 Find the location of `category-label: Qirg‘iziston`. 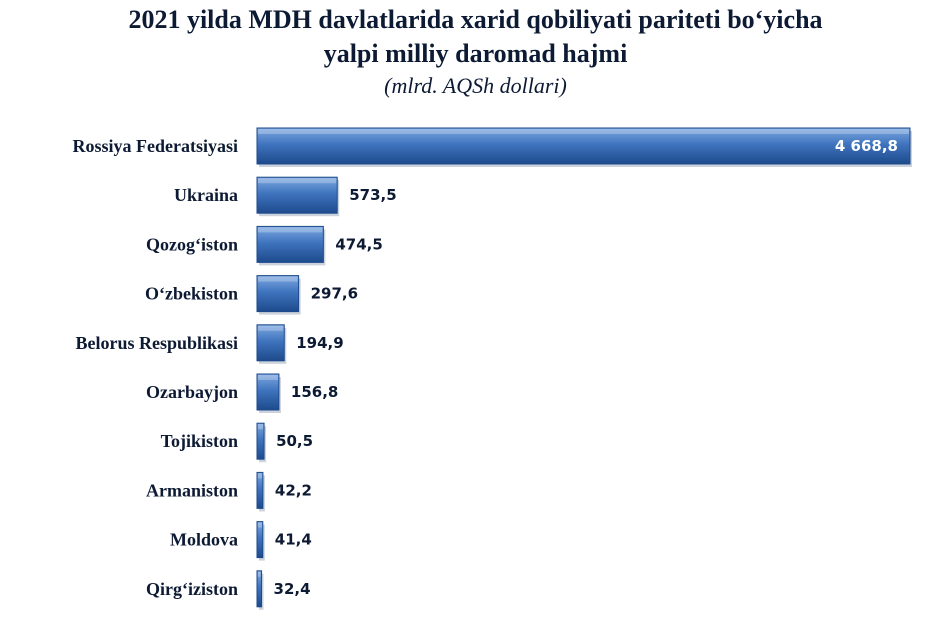

category-label: Qirg‘iziston is located at coordinates (192, 589).